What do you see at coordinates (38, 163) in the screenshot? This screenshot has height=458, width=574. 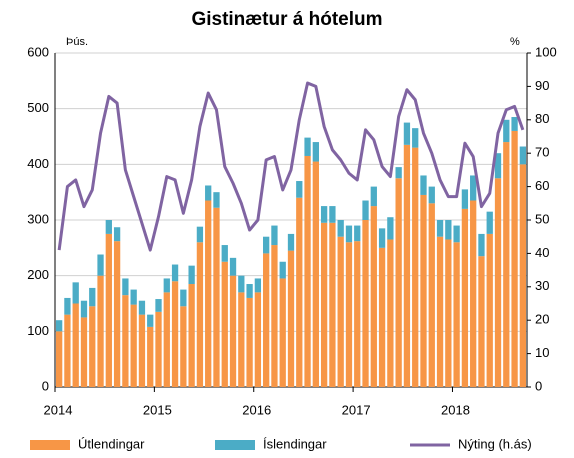 I see `y-tick-label: 400` at bounding box center [38, 163].